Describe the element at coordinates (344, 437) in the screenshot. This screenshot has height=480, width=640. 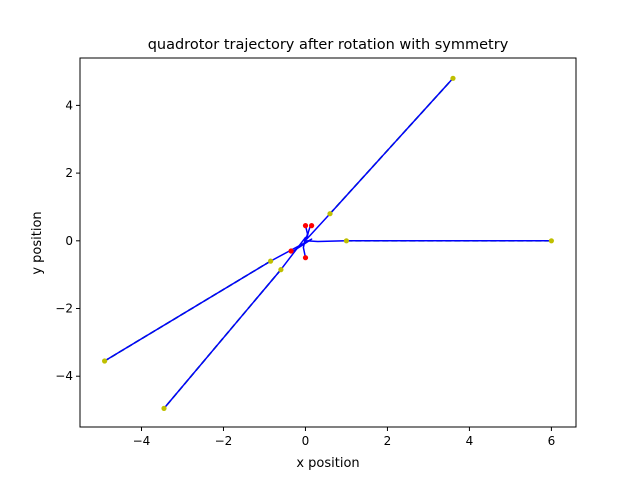
I see `x-axis: −4 −2 0 2 4 6` at that location.